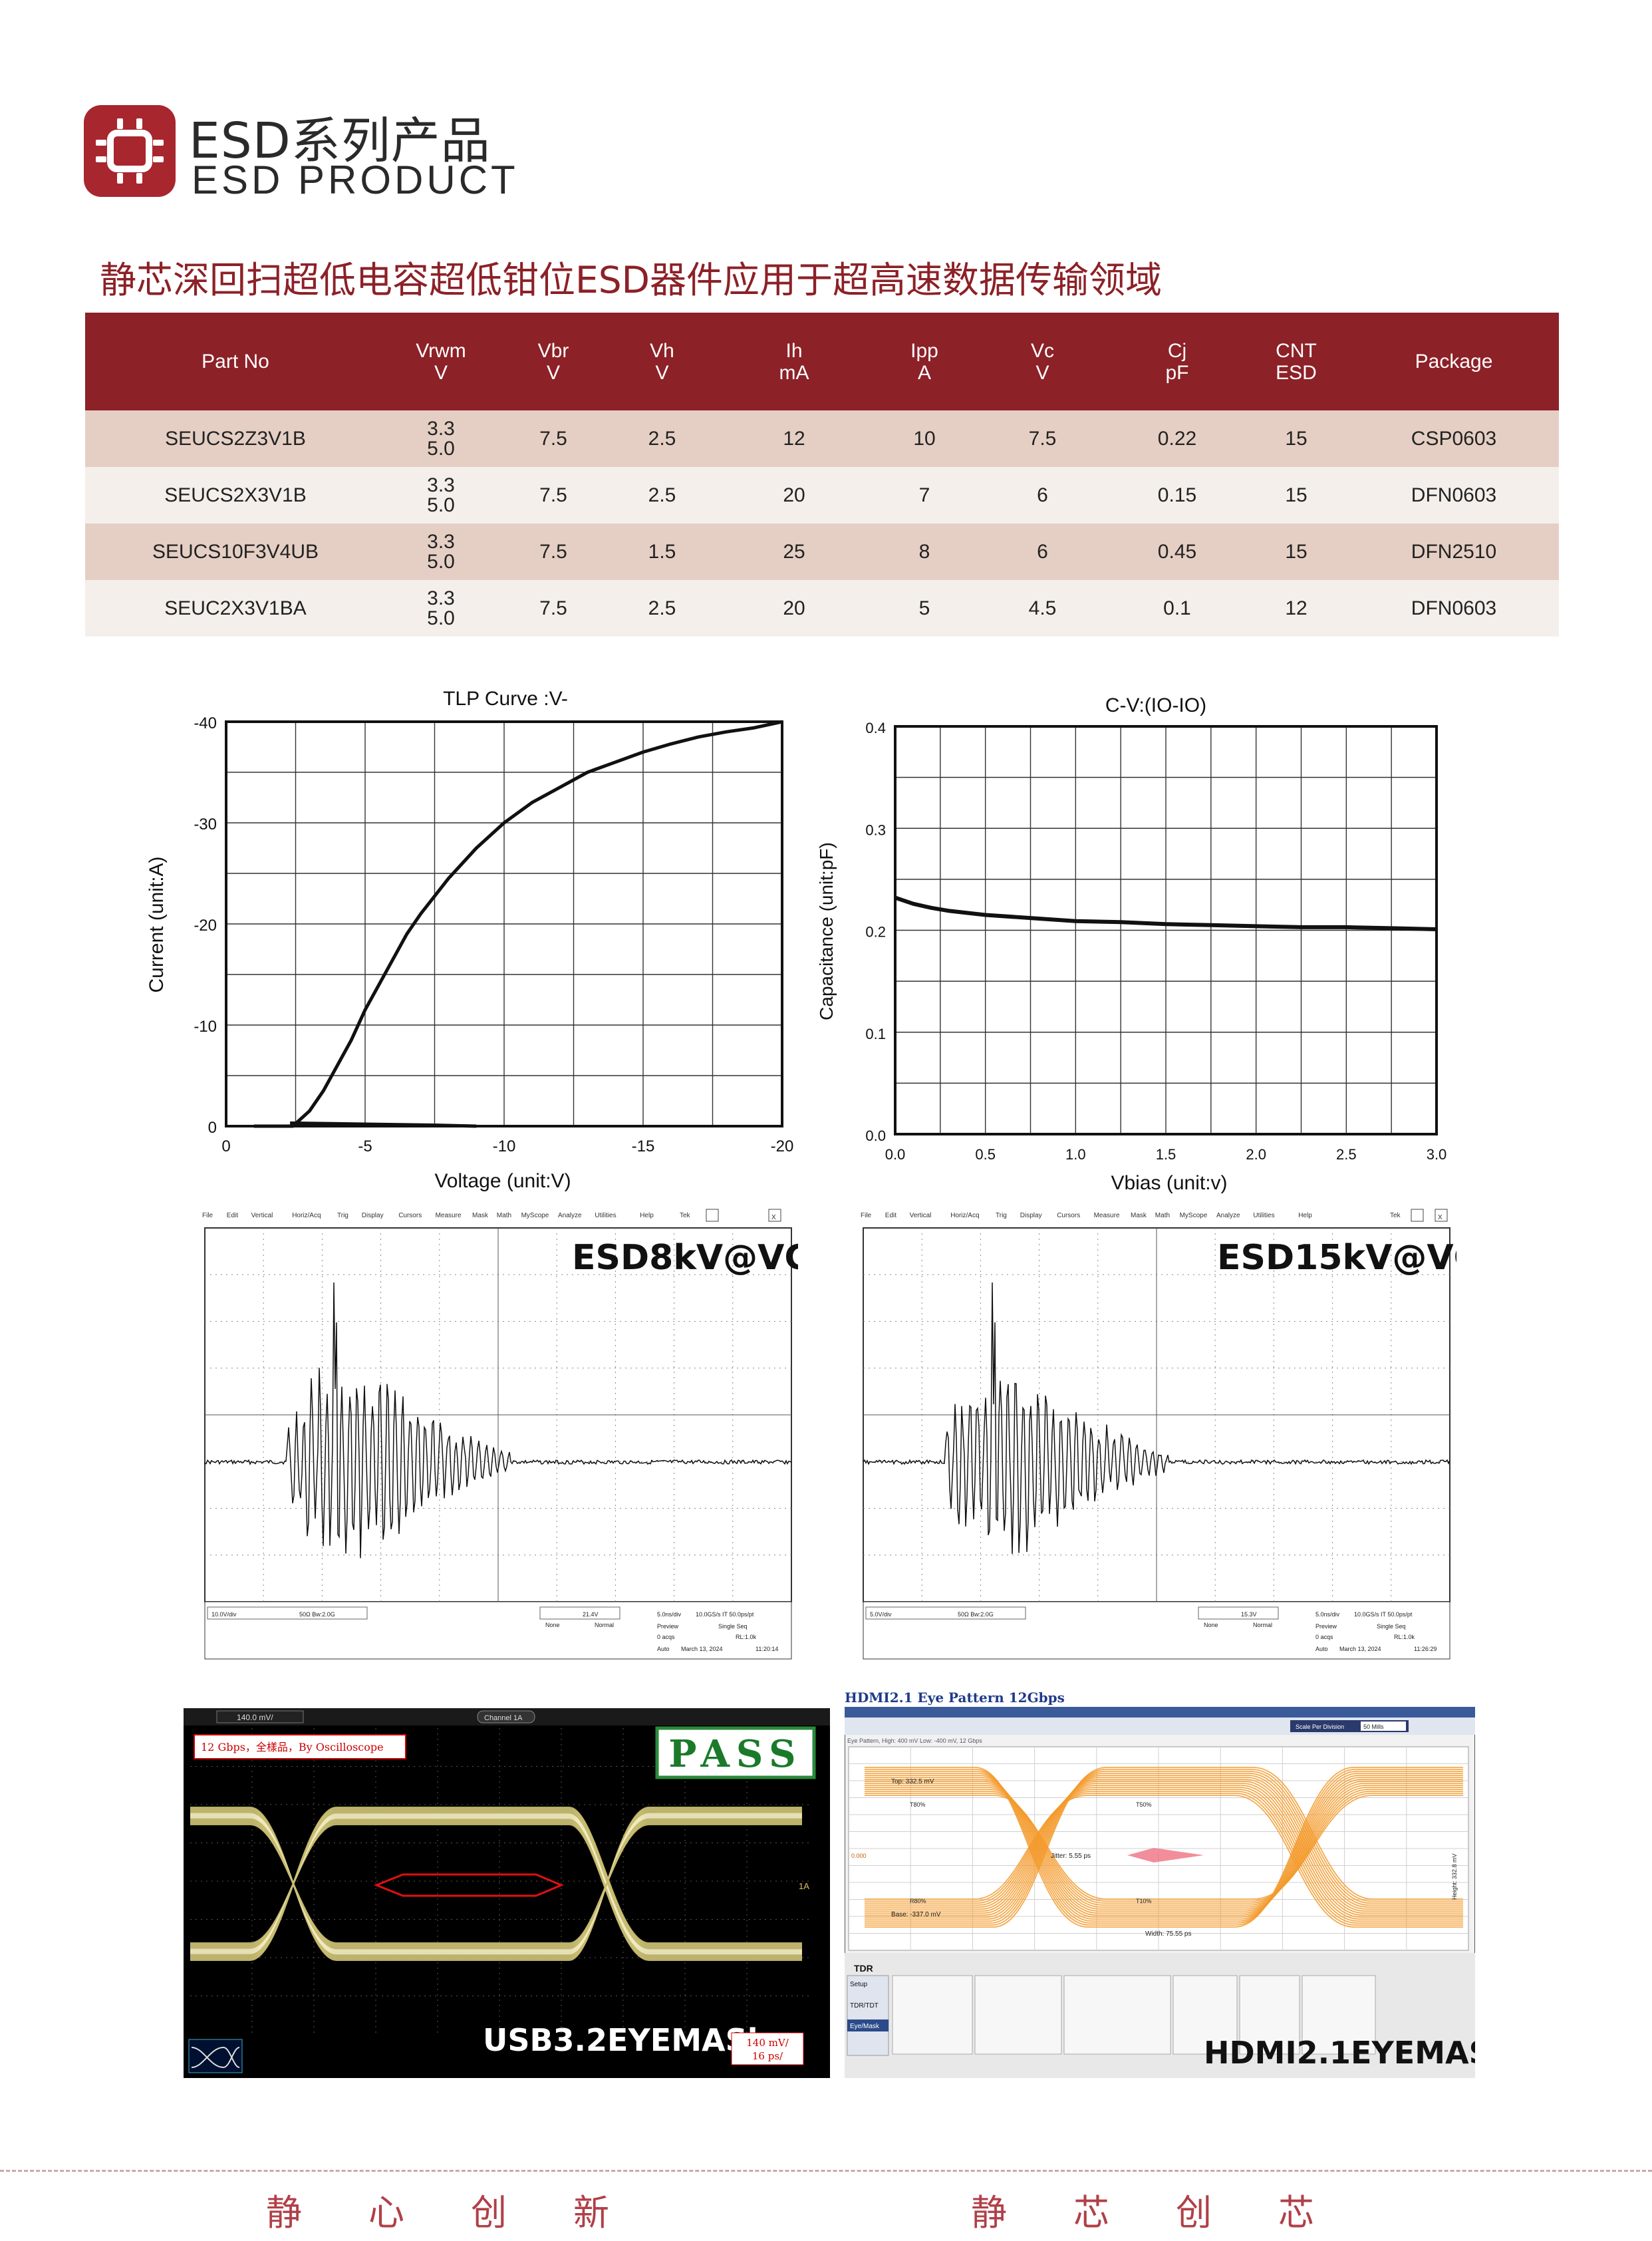  I want to click on scale-input, so click(1383, 1726).